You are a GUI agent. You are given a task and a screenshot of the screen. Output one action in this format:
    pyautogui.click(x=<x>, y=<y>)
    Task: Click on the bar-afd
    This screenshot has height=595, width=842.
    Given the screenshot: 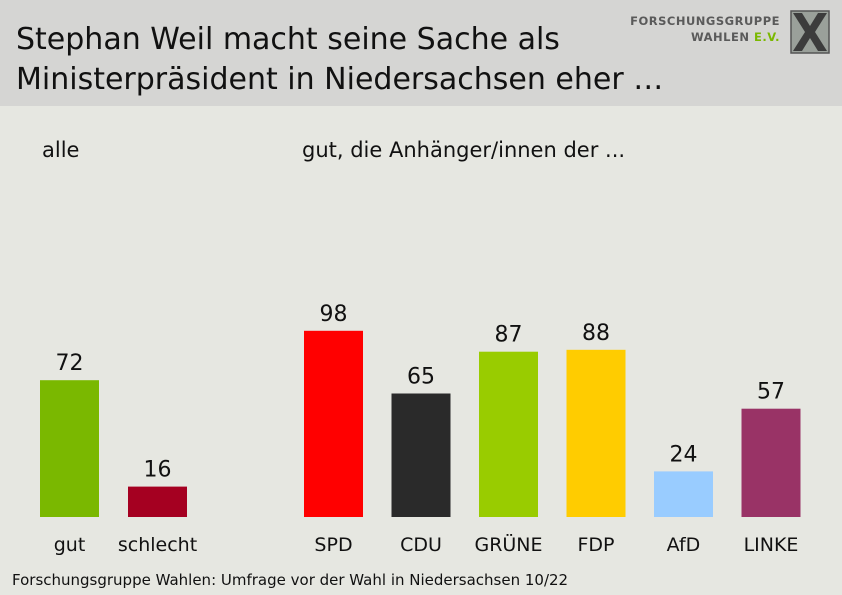 What is the action you would take?
    pyautogui.click(x=683, y=494)
    